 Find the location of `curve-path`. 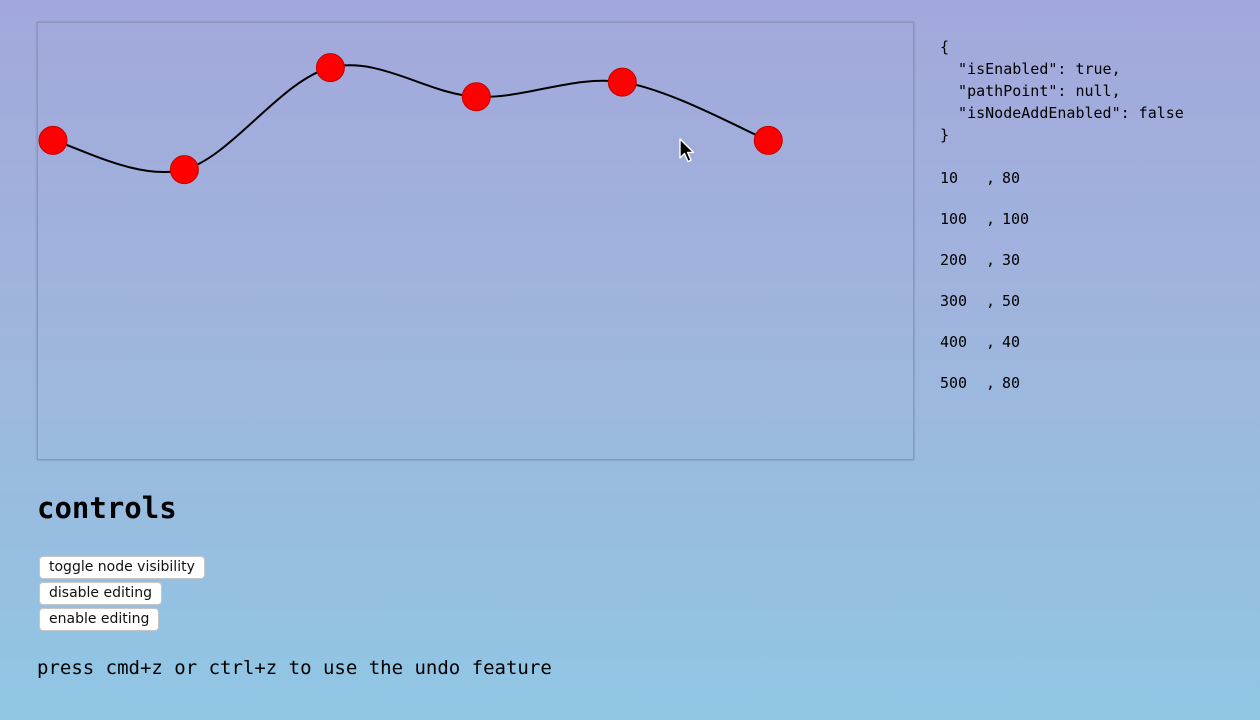

curve-path is located at coordinates (410, 118).